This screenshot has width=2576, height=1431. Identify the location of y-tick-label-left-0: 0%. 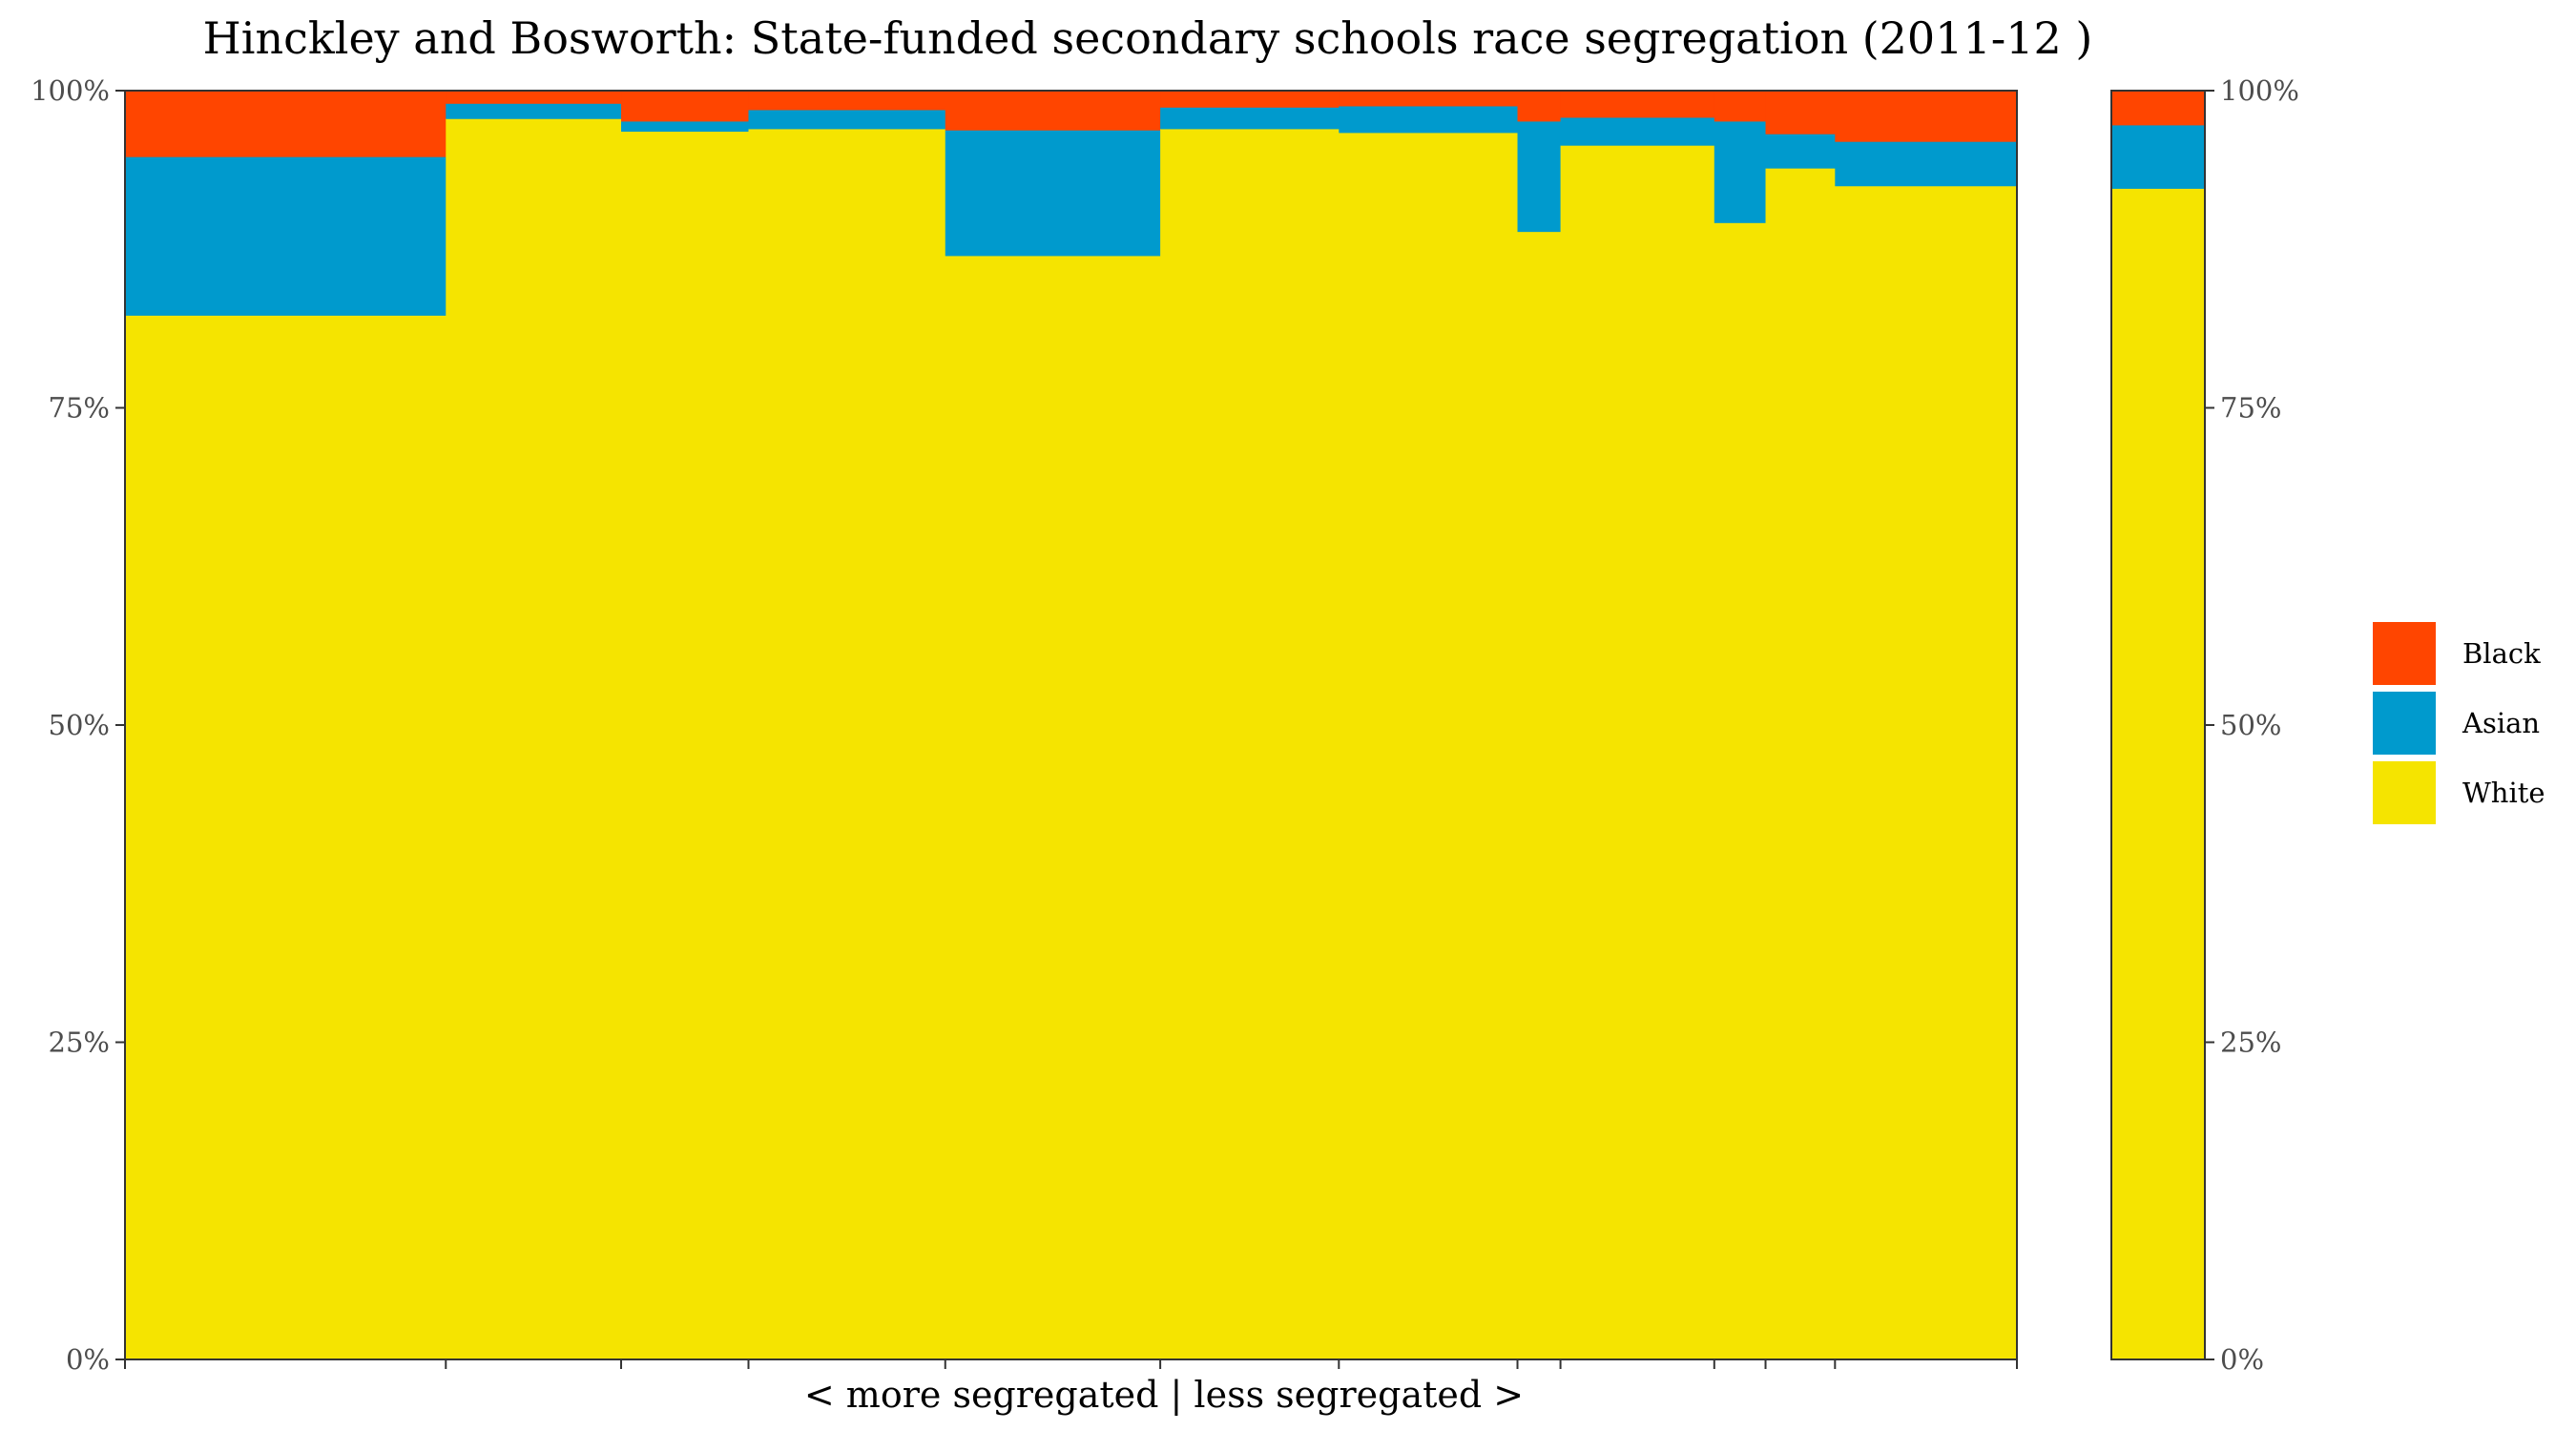
(88, 1359).